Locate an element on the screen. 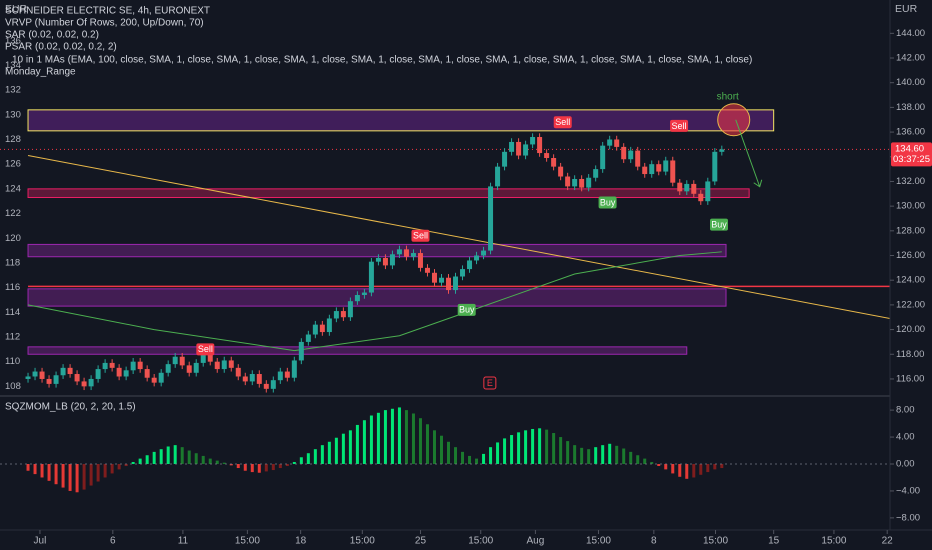 Image resolution: width=932 pixels, height=550 pixels. y-tick-label: 128.00 is located at coordinates (910, 230).